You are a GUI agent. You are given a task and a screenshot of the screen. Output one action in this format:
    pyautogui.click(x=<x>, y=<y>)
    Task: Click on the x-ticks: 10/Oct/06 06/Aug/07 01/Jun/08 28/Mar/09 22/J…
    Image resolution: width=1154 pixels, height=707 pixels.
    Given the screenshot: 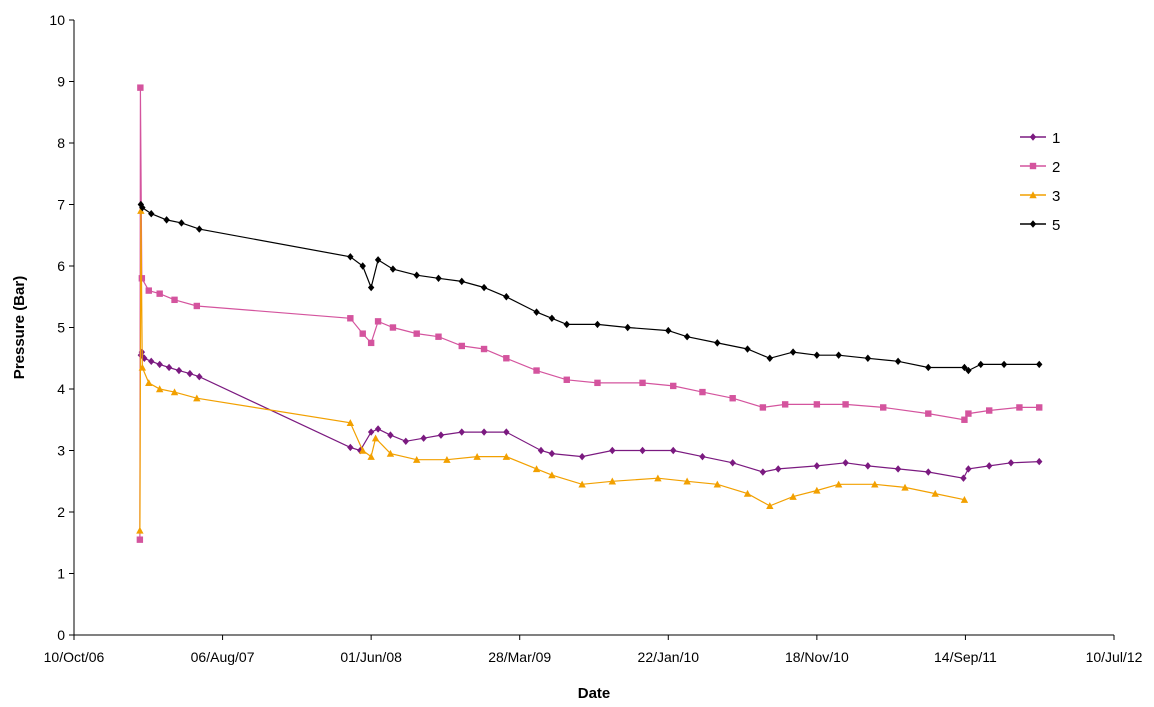 What is the action you would take?
    pyautogui.click(x=593, y=650)
    